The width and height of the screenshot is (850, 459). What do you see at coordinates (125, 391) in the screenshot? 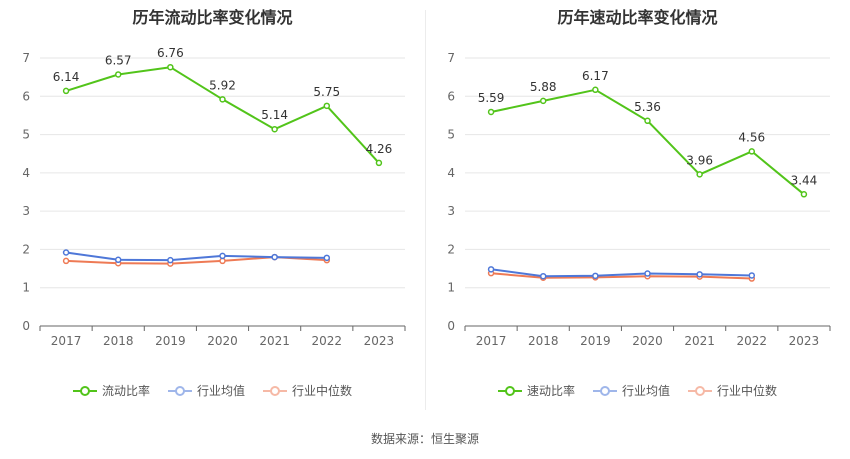
I see `legend-label: 流动比率` at bounding box center [125, 391].